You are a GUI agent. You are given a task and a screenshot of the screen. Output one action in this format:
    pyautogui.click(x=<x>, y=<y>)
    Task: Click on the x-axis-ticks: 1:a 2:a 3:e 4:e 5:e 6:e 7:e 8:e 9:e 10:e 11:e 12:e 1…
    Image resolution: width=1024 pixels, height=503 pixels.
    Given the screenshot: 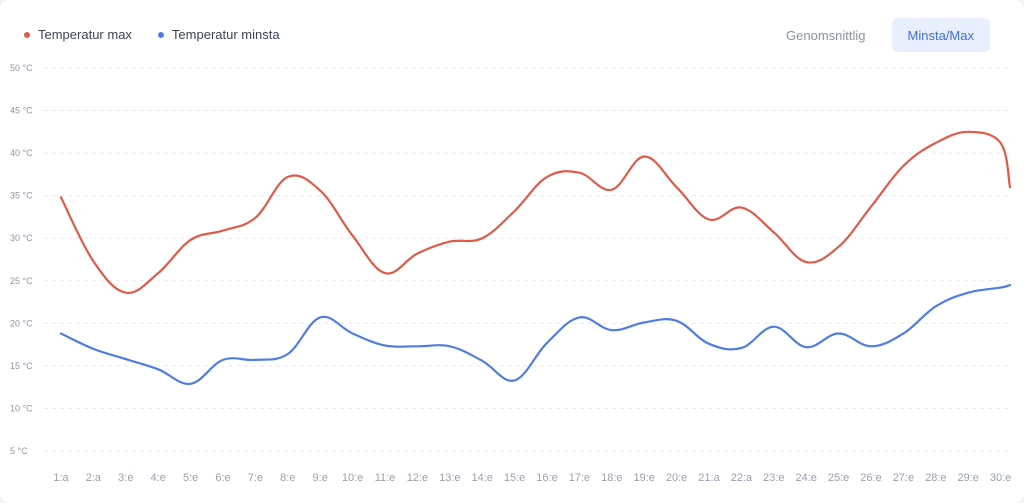 What is the action you would take?
    pyautogui.click(x=532, y=478)
    